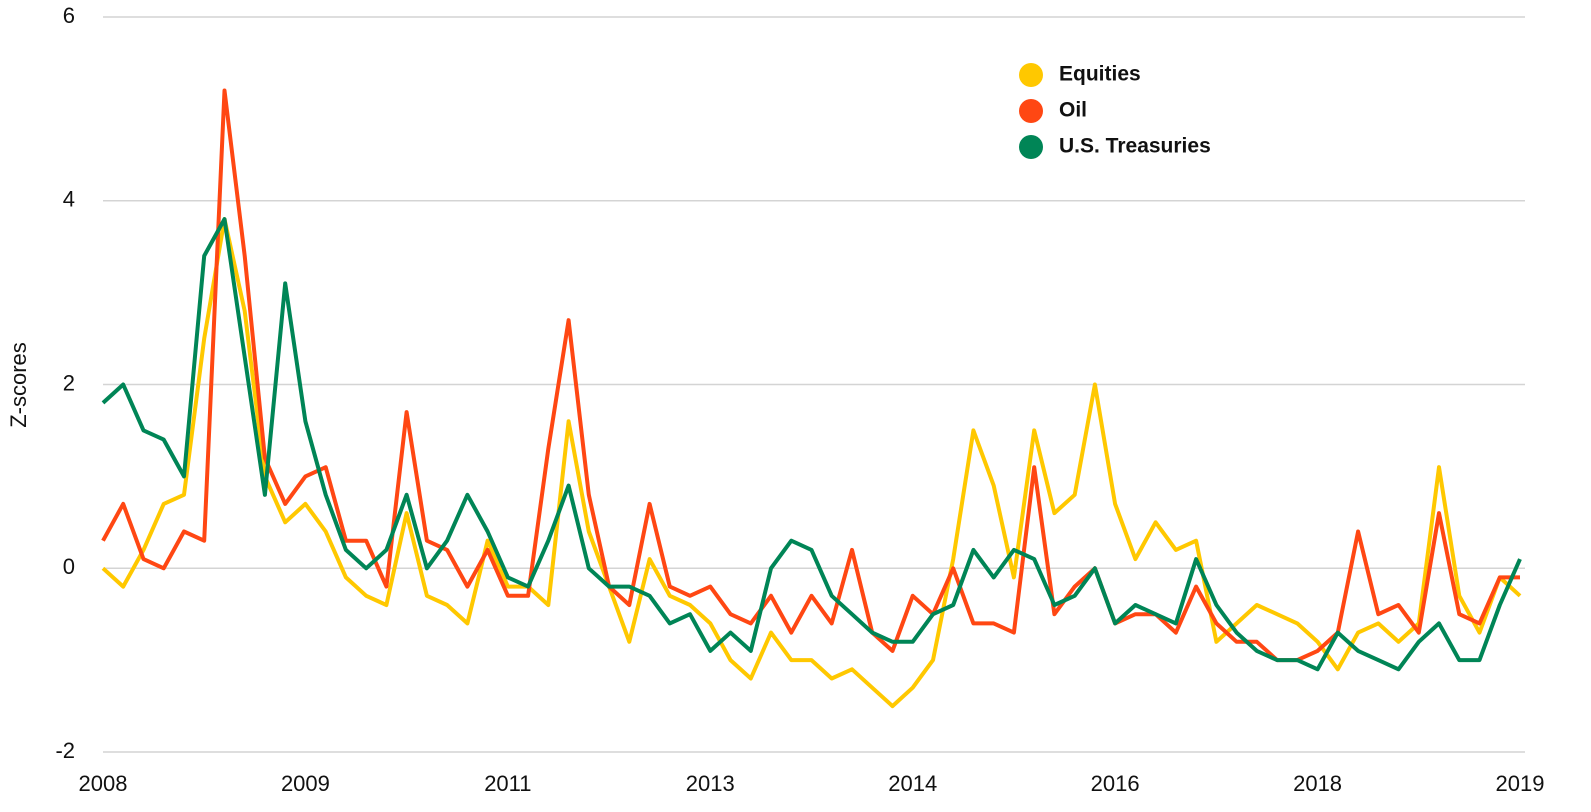 The image size is (1591, 812). I want to click on legend-label: Equities, so click(1100, 74).